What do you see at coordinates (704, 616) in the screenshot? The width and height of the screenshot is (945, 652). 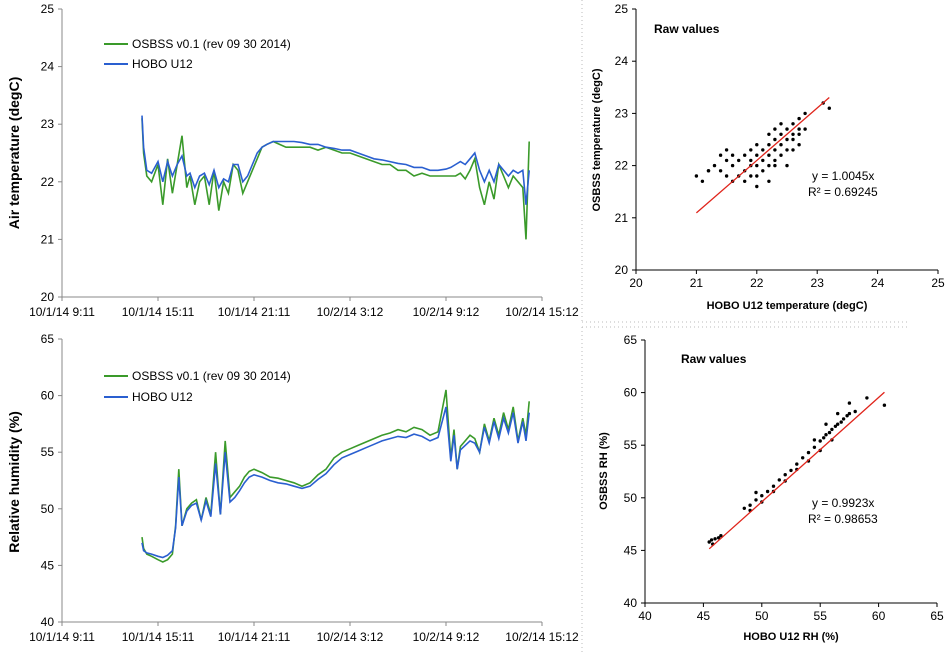 I see `x-tick-label: 45` at bounding box center [704, 616].